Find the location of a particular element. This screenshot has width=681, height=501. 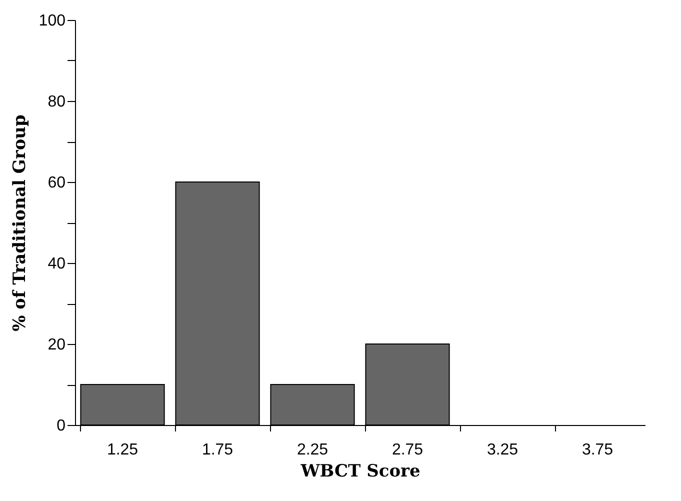

y-axis-title: % of Traditional Group is located at coordinates (20, 223).